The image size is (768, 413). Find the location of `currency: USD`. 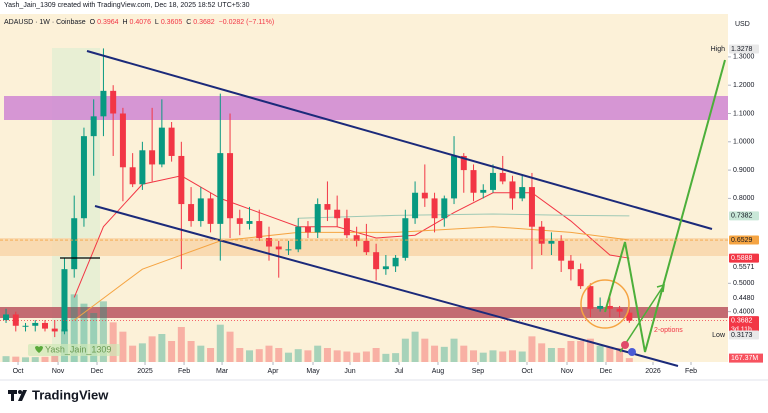

currency: USD is located at coordinates (742, 24).